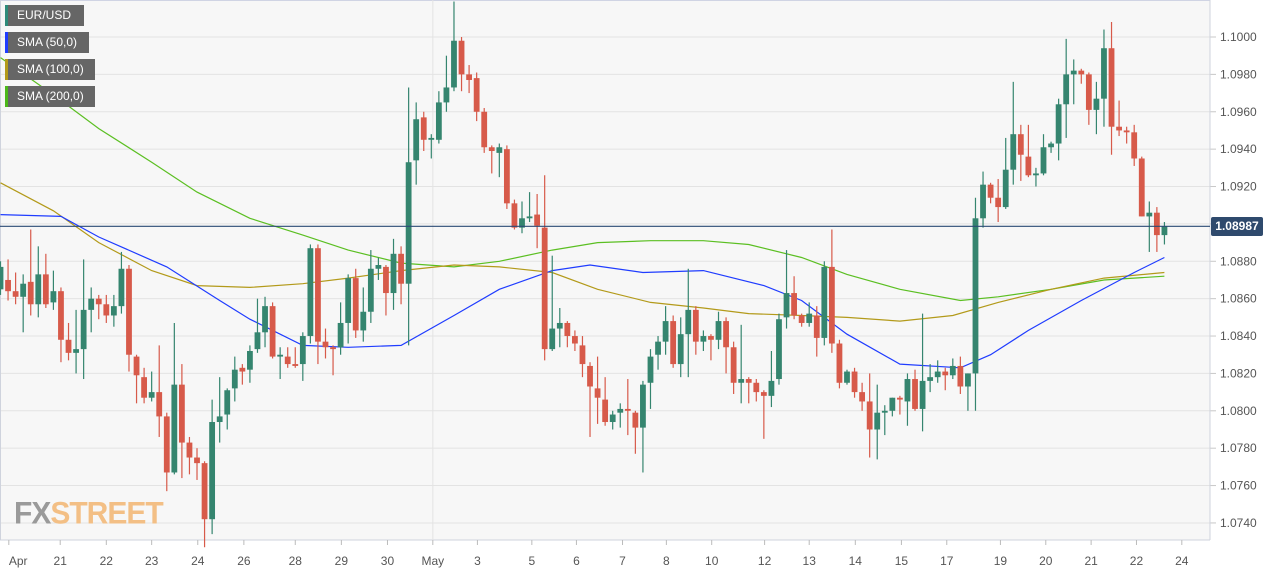 The width and height of the screenshot is (1286, 573). I want to click on x-tick-label: 13, so click(810, 561).